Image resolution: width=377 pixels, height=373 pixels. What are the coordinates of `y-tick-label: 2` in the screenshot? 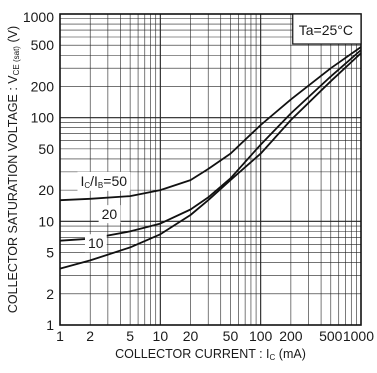 It's located at (50, 294).